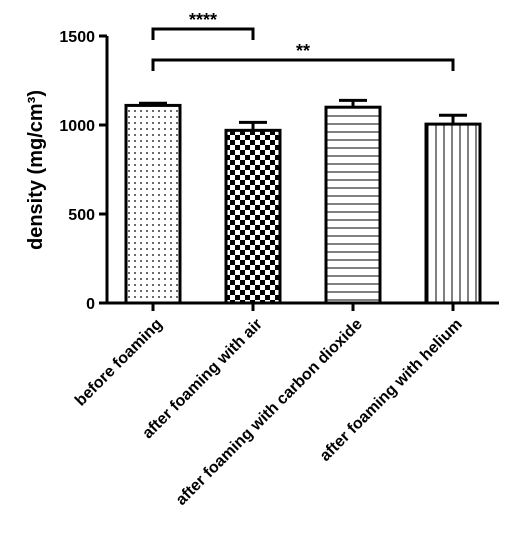  What do you see at coordinates (90, 304) in the screenshot?
I see `y-tick-label: 0` at bounding box center [90, 304].